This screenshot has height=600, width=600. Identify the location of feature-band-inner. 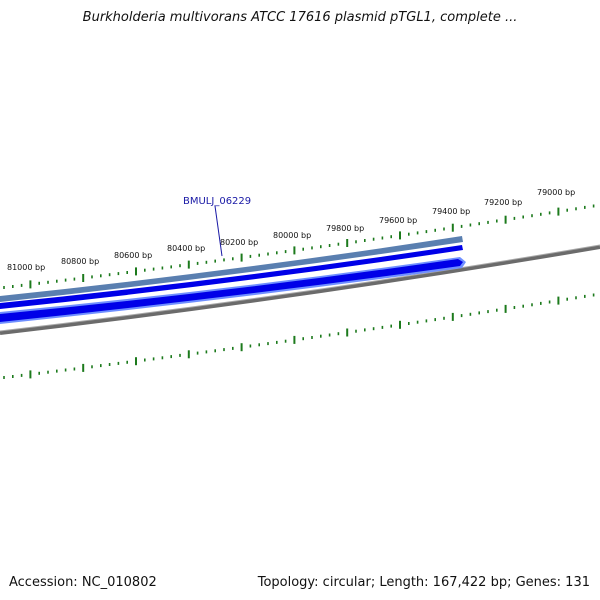
(231, 290).